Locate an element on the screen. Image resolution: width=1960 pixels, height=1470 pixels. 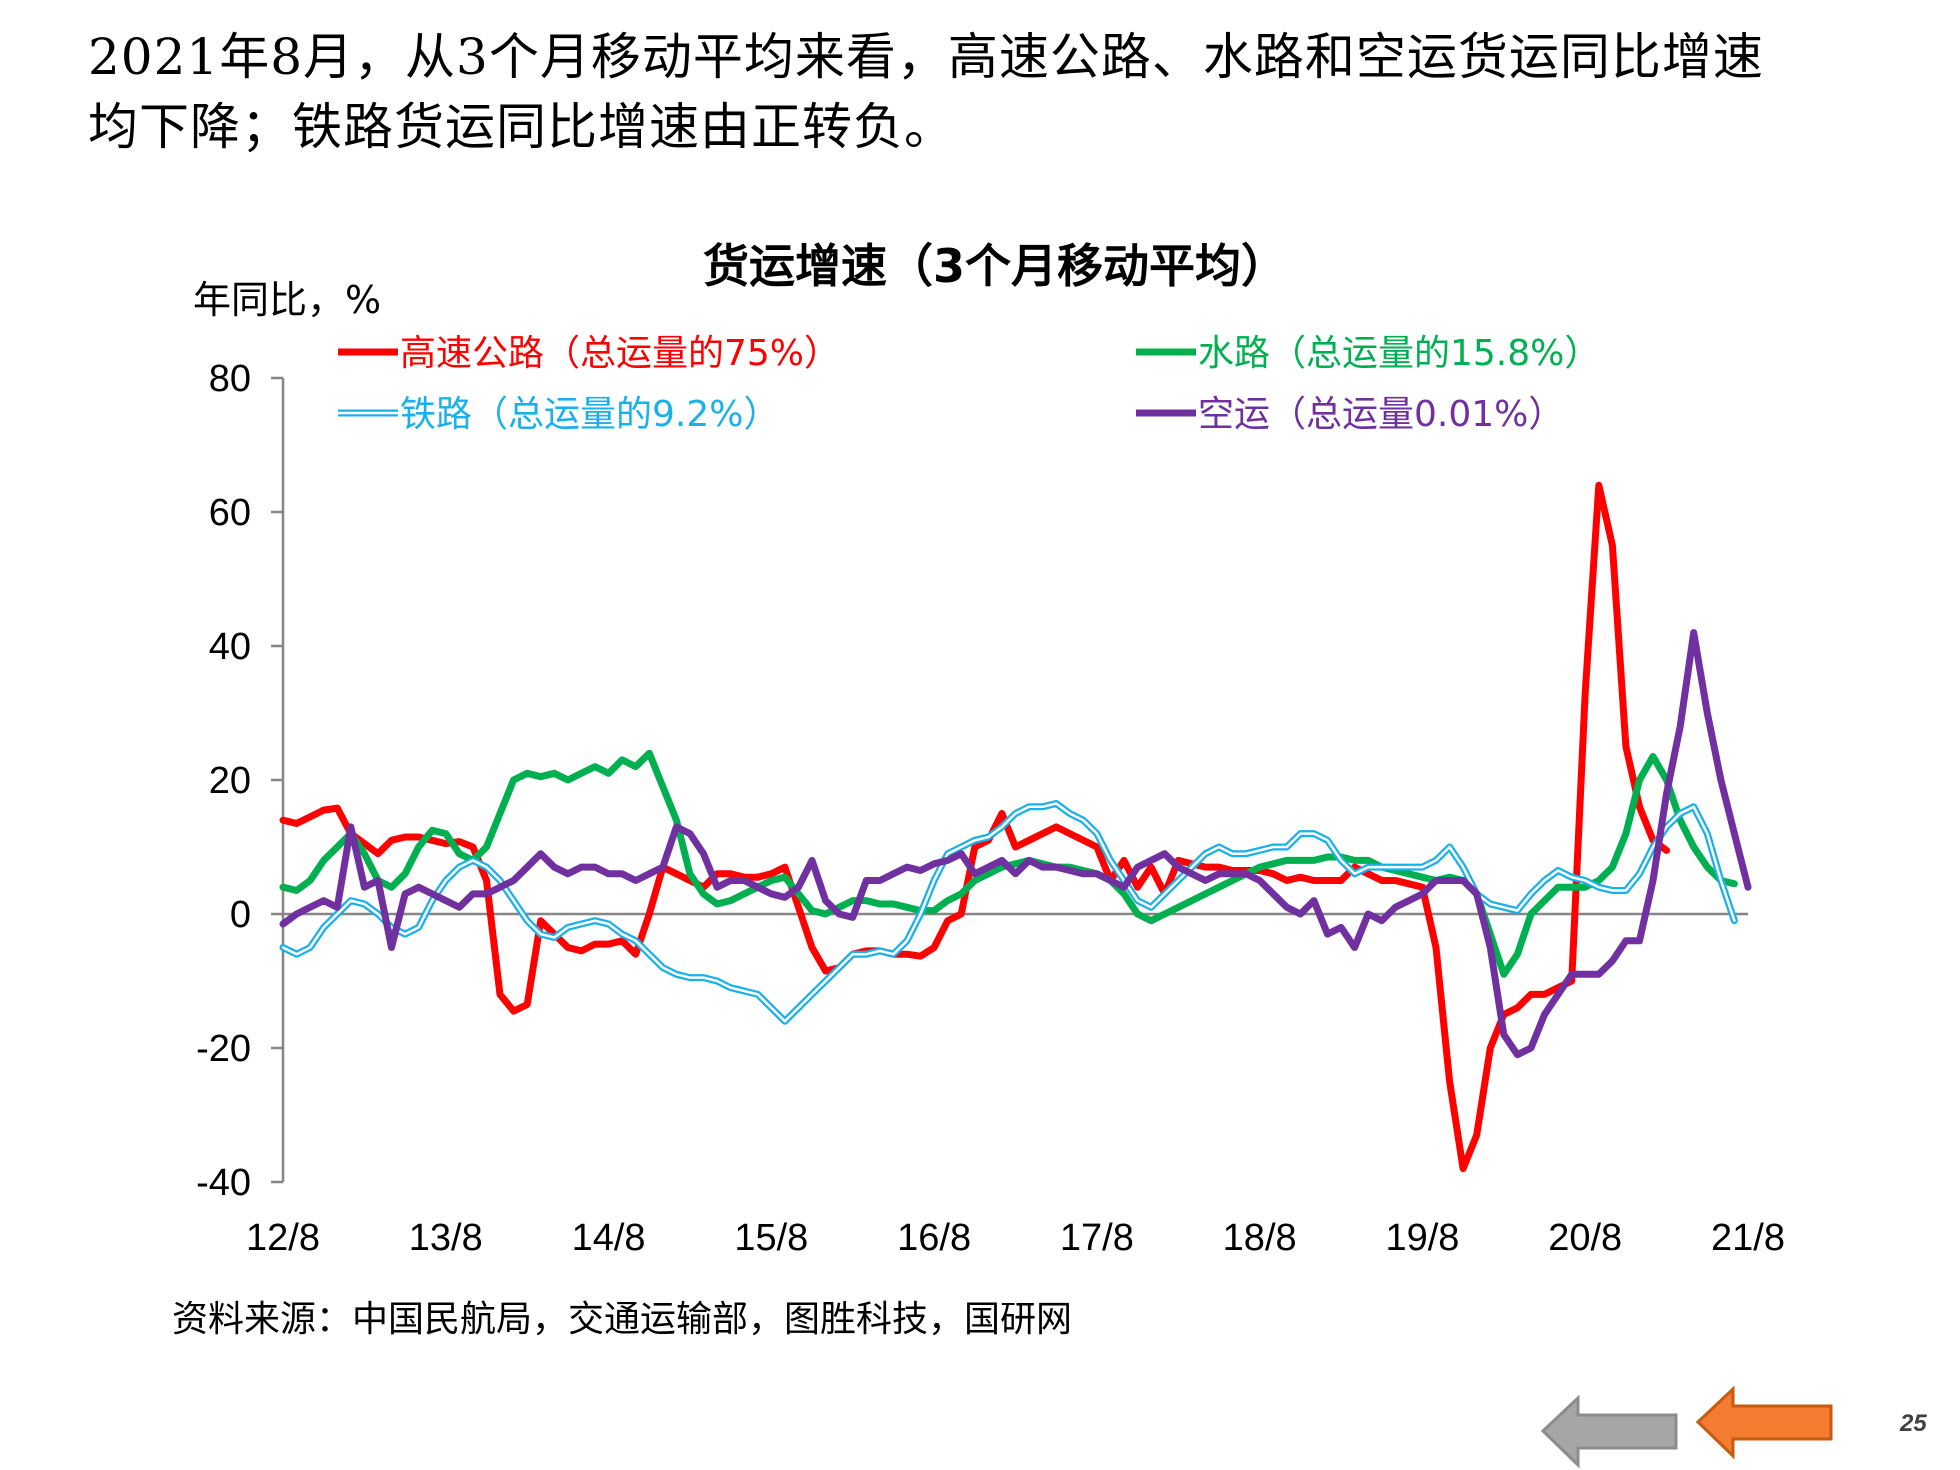
x-tick-label: 13/8 is located at coordinates (446, 1238).